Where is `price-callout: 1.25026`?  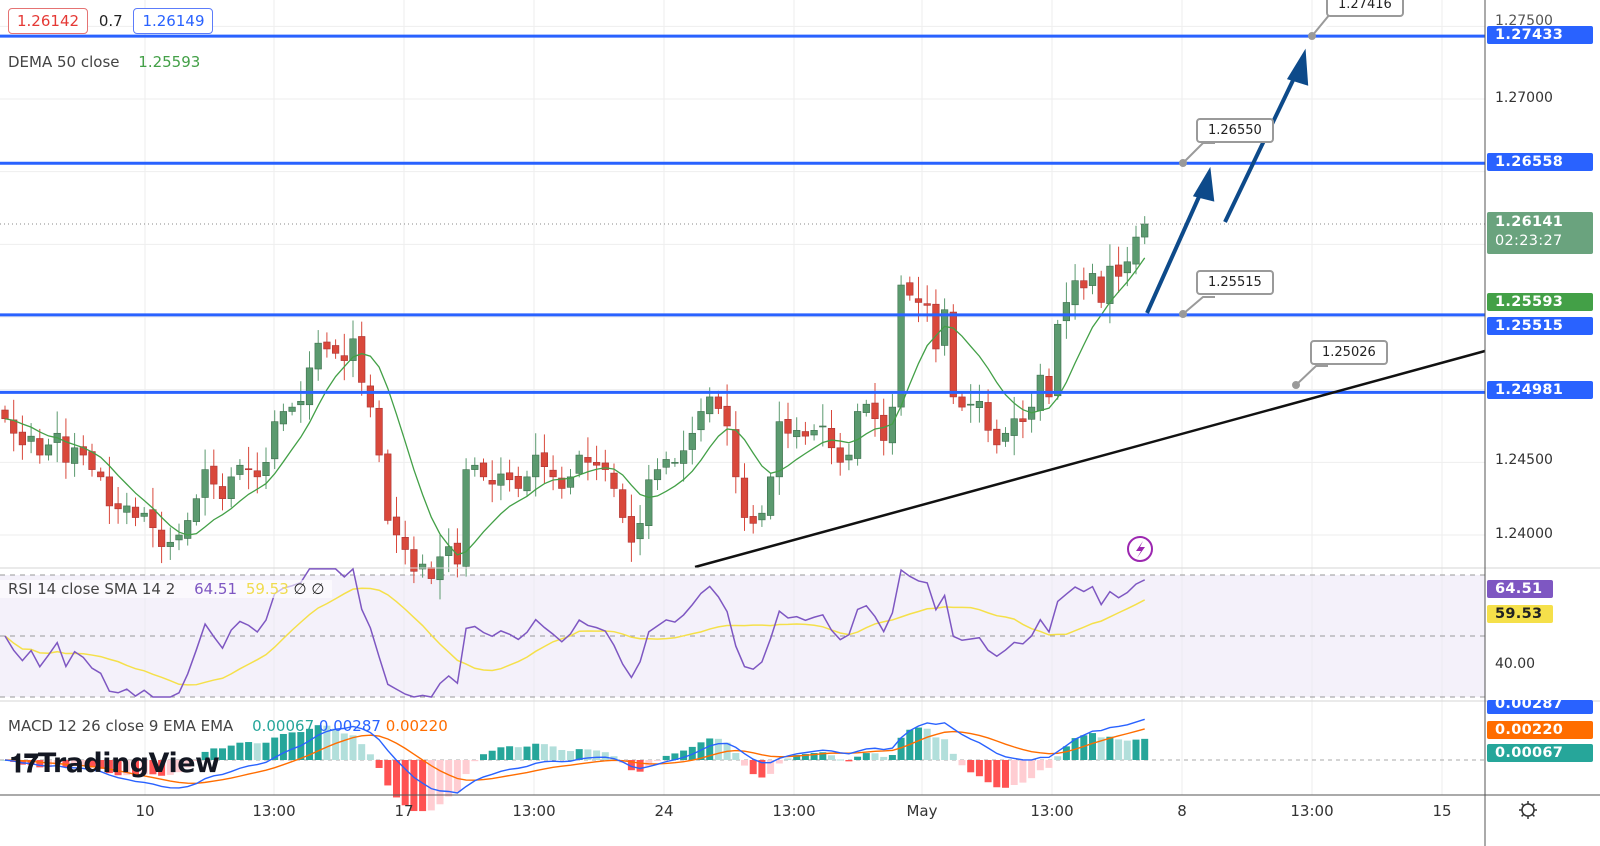 price-callout: 1.25026 is located at coordinates (1349, 352).